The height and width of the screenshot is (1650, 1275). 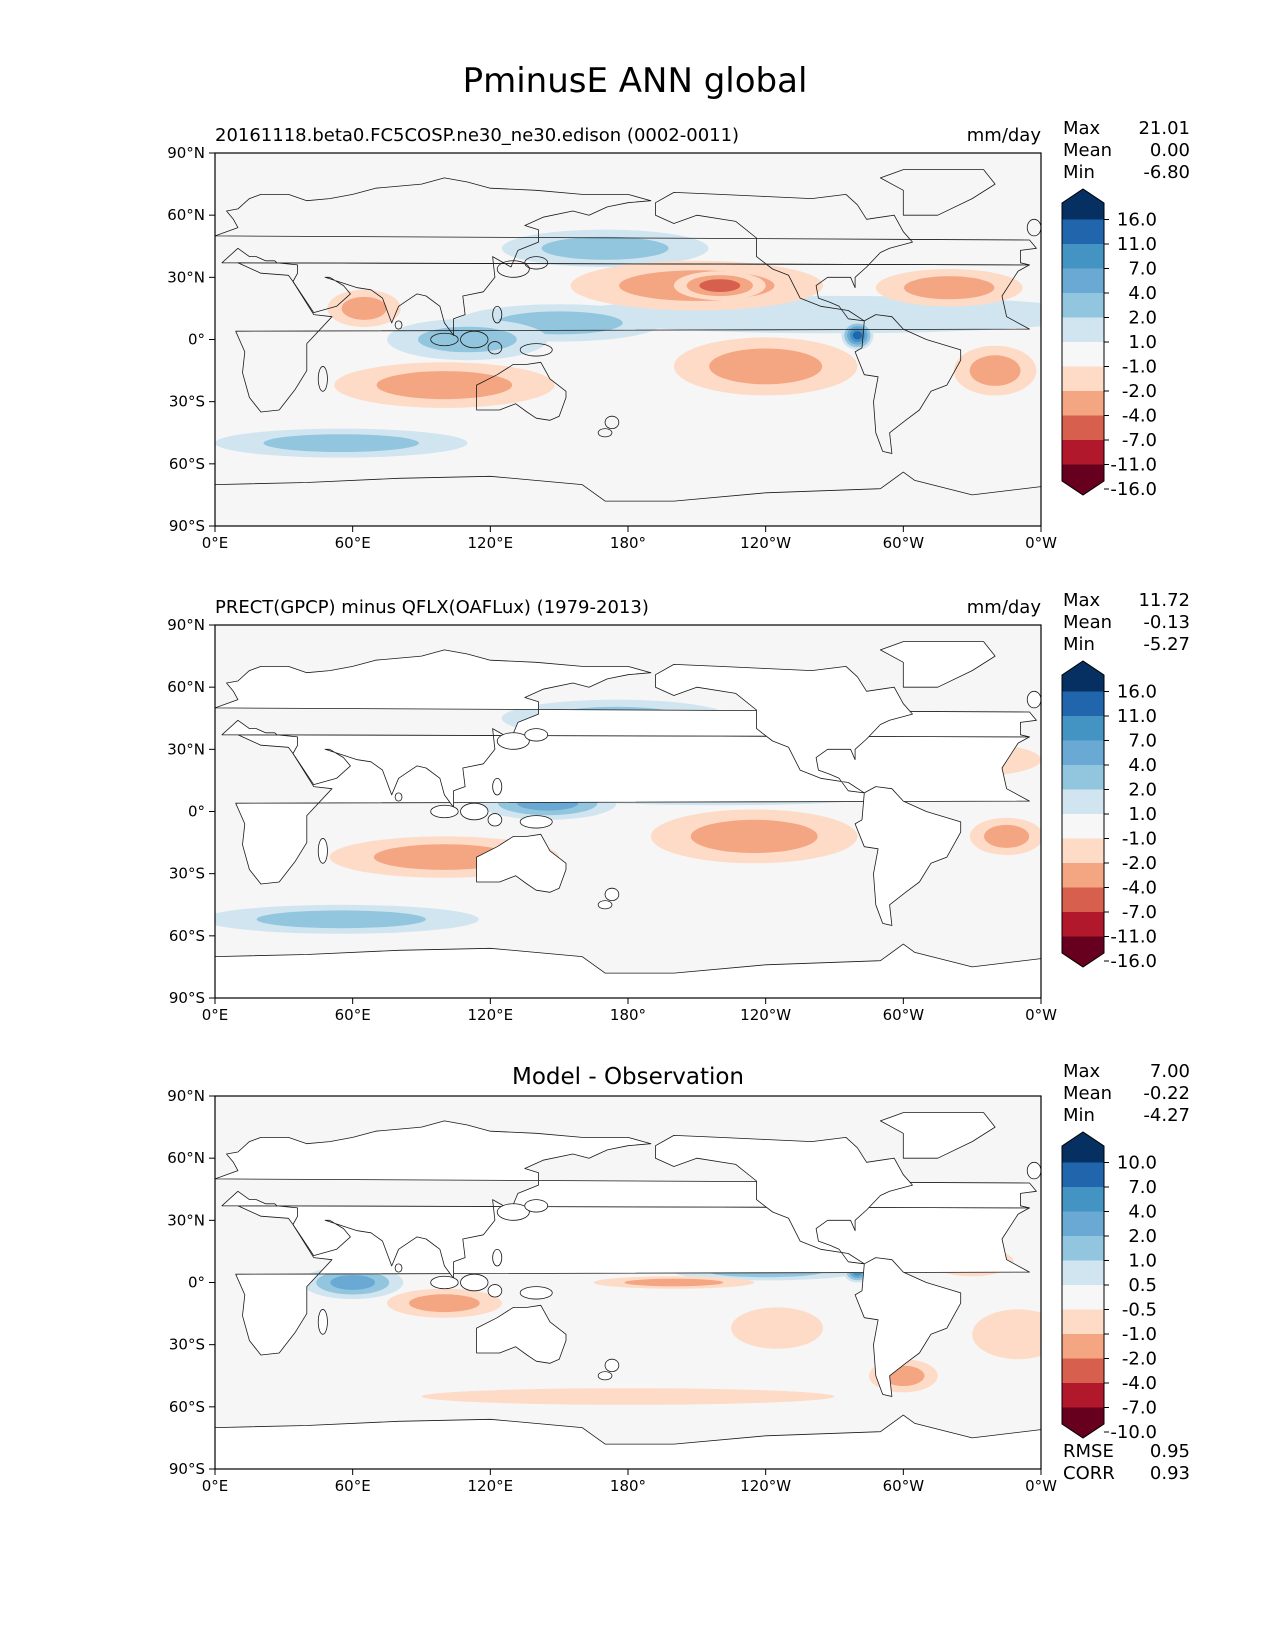 I want to click on stat-value: -0.13, so click(x=1166, y=622).